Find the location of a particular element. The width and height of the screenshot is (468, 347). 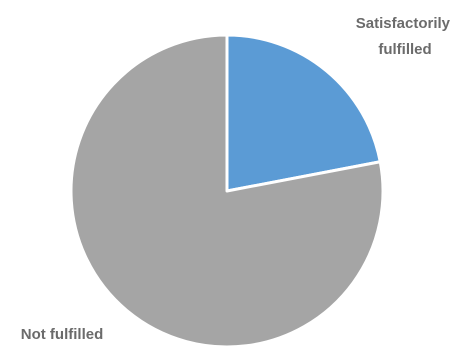

slice-label-not-fulfilled: Not fulfilled is located at coordinates (62, 334).